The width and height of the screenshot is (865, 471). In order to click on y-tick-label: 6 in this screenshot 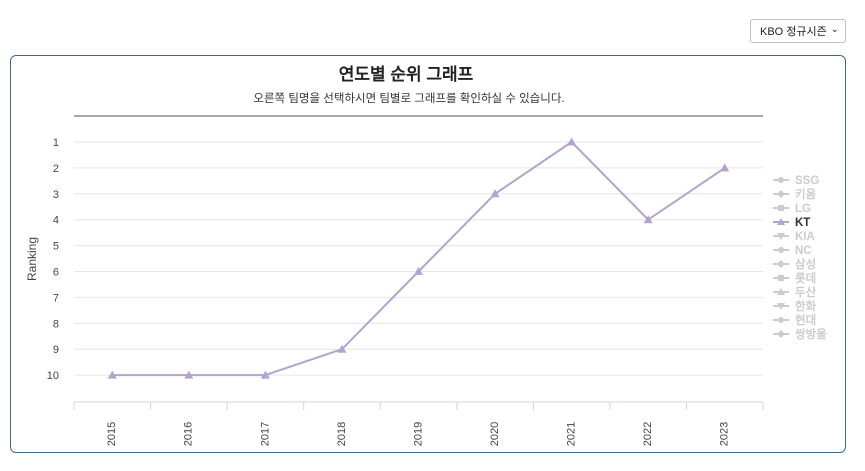, I will do `click(56, 273)`.